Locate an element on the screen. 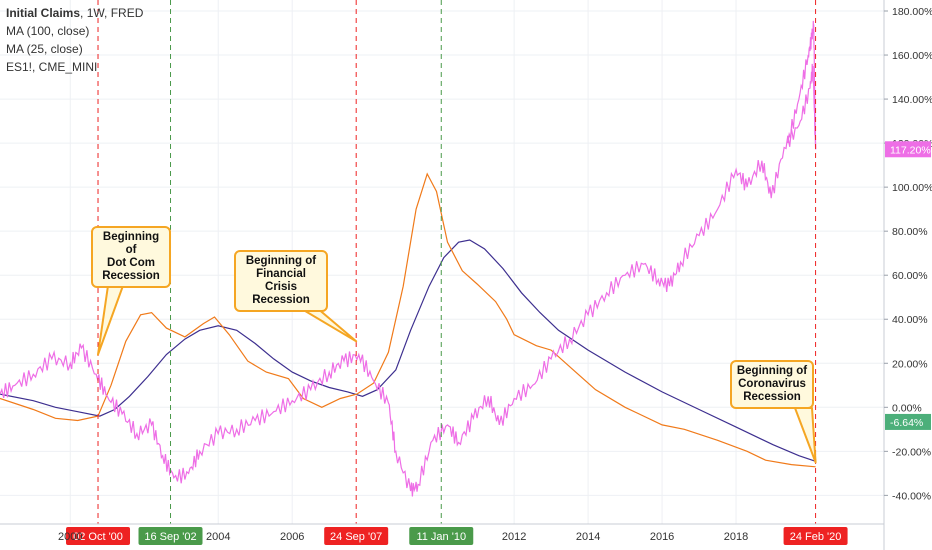  legend-item-es: ES1!, CME_MINI is located at coordinates (52, 67).